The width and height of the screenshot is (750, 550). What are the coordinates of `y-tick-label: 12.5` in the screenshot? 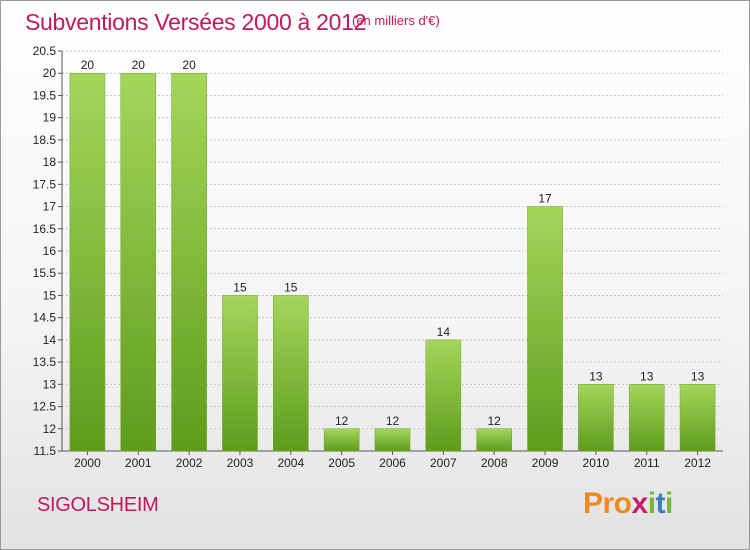 It's located at (45, 407).